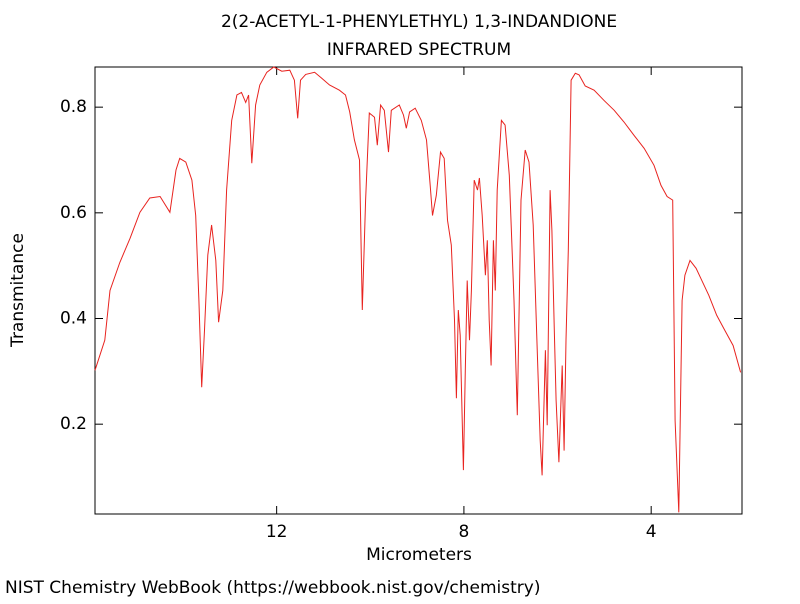 Image resolution: width=800 pixels, height=604 pixels. Describe the element at coordinates (419, 22) in the screenshot. I see `chart-title: 2(2-ACETYL-1-PHENYLETHYL) 1,3-INDANDIONE` at that location.